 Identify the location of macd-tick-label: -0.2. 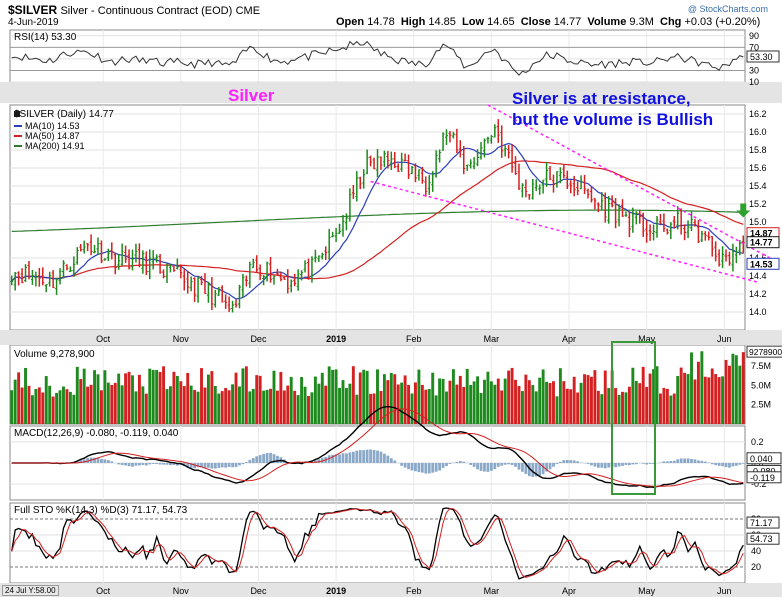
(759, 484).